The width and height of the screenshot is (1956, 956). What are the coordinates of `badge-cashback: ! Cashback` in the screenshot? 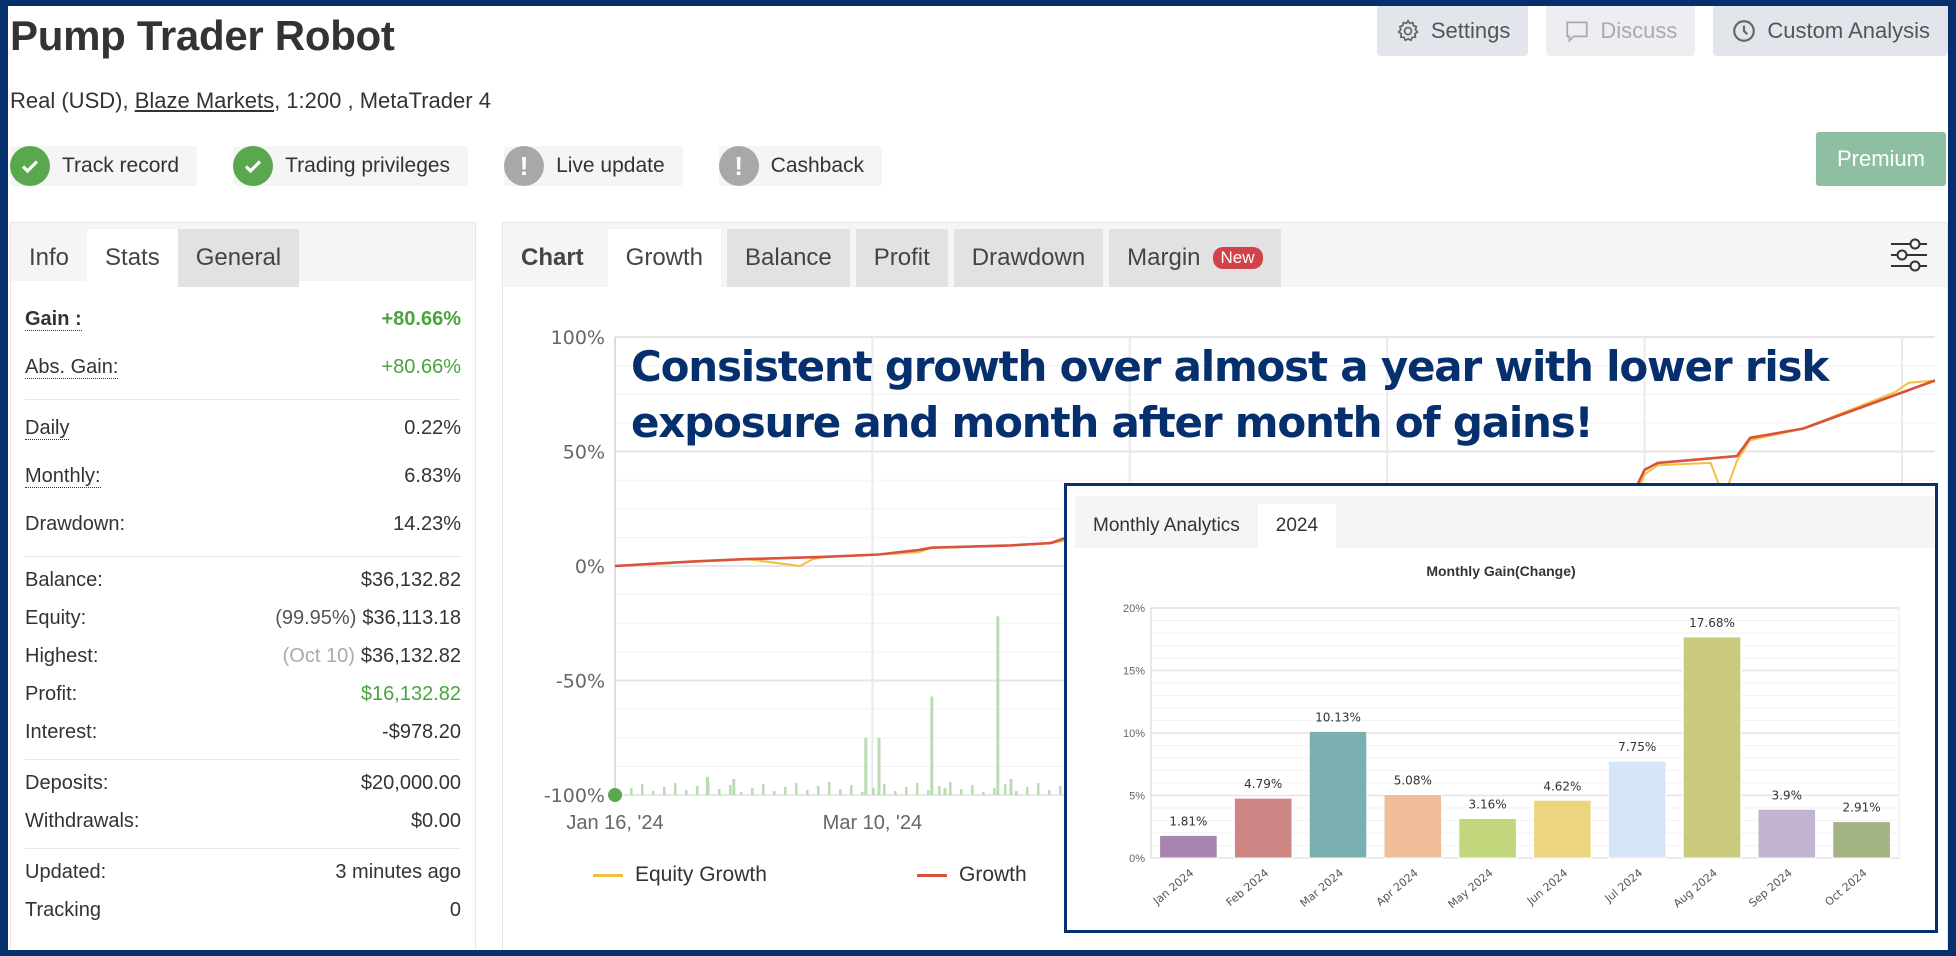 It's located at (800, 166).